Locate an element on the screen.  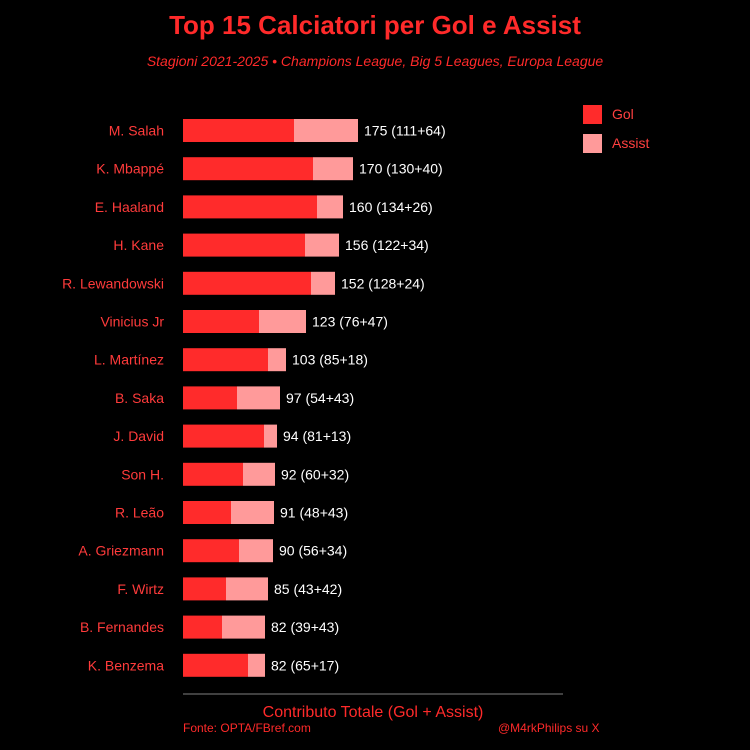
value-label: 170 (130+40) is located at coordinates (401, 169).